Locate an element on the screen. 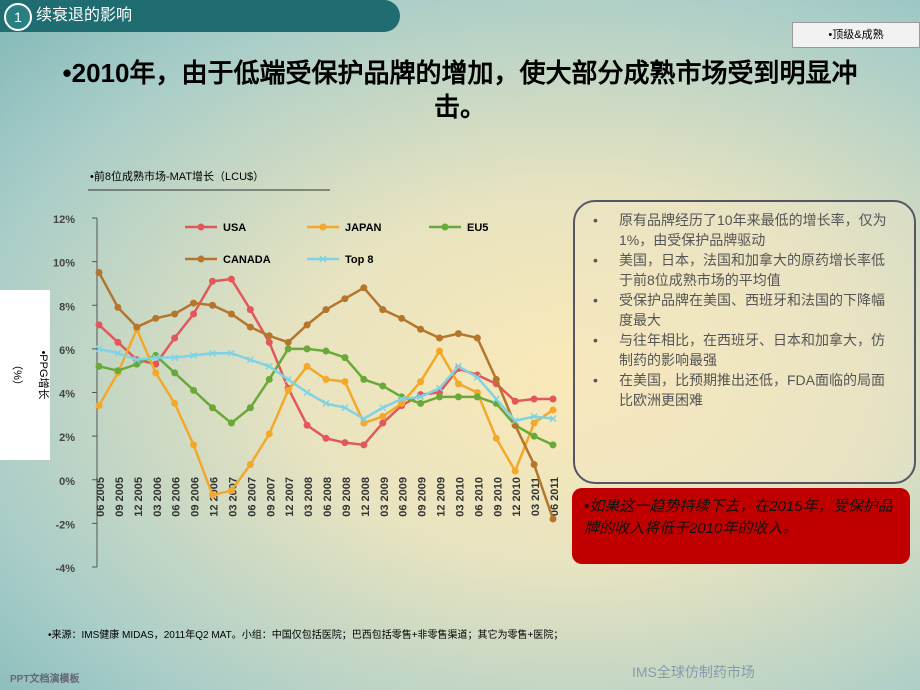 The width and height of the screenshot is (920, 690). y-tick-label: -4% is located at coordinates (65, 569).